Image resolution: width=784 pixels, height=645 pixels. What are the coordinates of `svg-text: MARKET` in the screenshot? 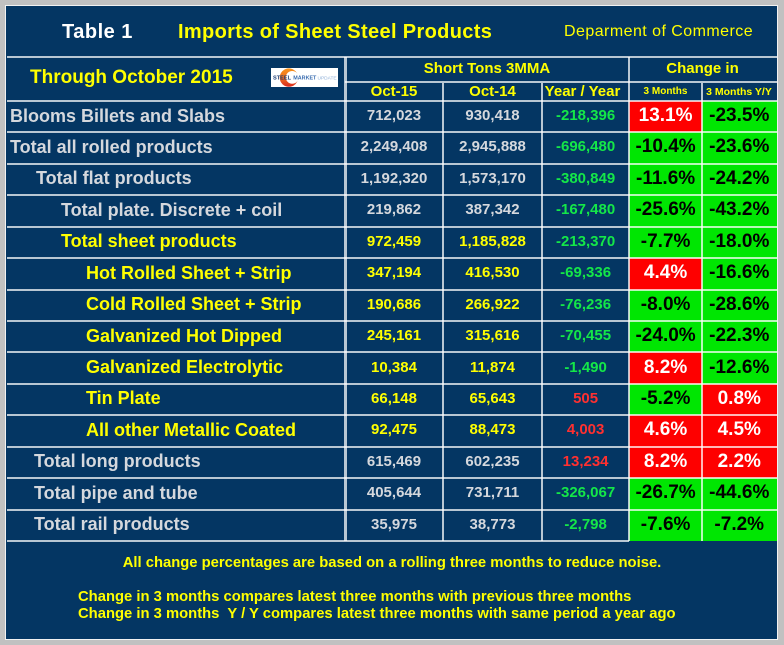 It's located at (305, 79).